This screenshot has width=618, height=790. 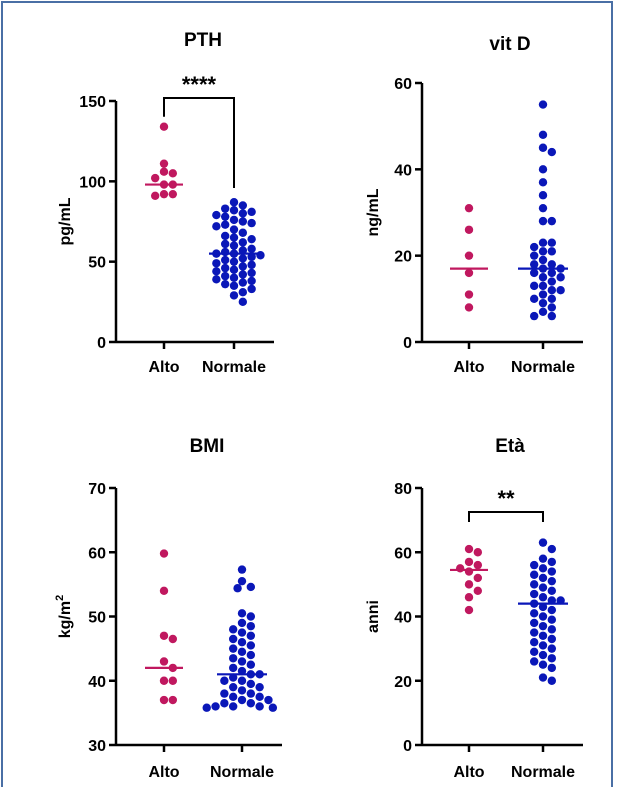 I want to click on panel3-y-tick-label: 50, so click(x=97, y=618).